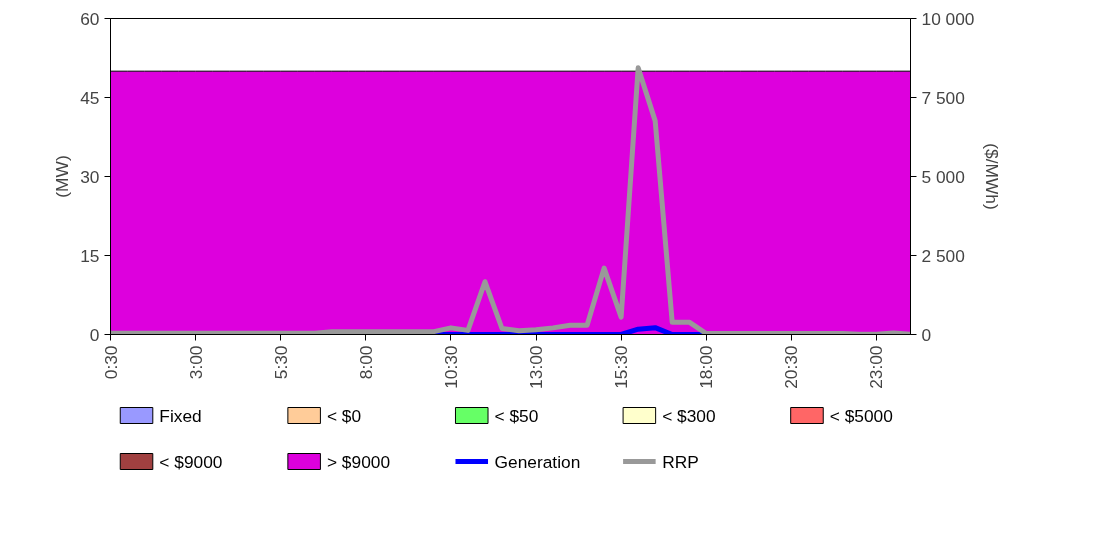 Image resolution: width=1105 pixels, height=537 pixels. What do you see at coordinates (90, 176) in the screenshot?
I see `y-tick-label: 30` at bounding box center [90, 176].